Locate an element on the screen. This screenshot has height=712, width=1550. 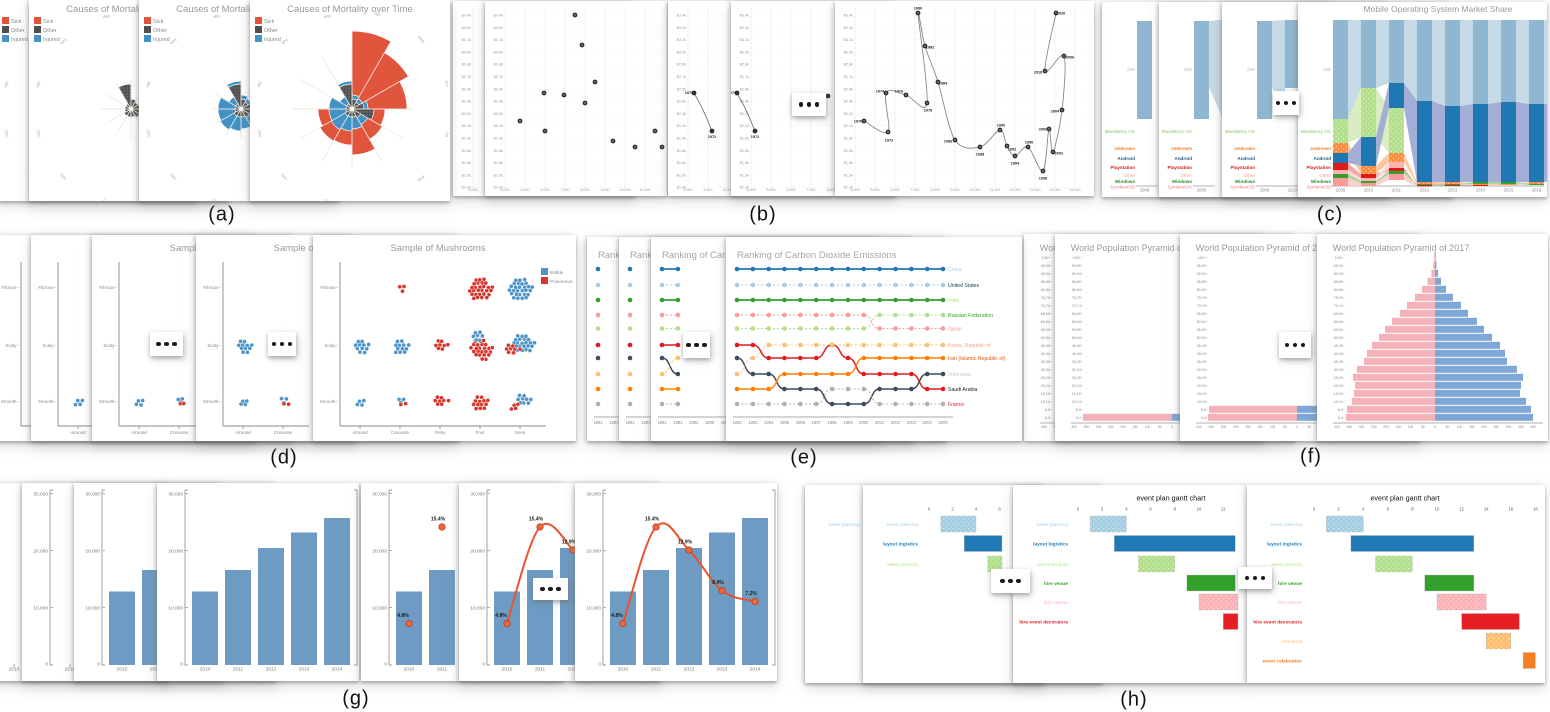
svg-text: 7,000 is located at coordinates (915, 190).